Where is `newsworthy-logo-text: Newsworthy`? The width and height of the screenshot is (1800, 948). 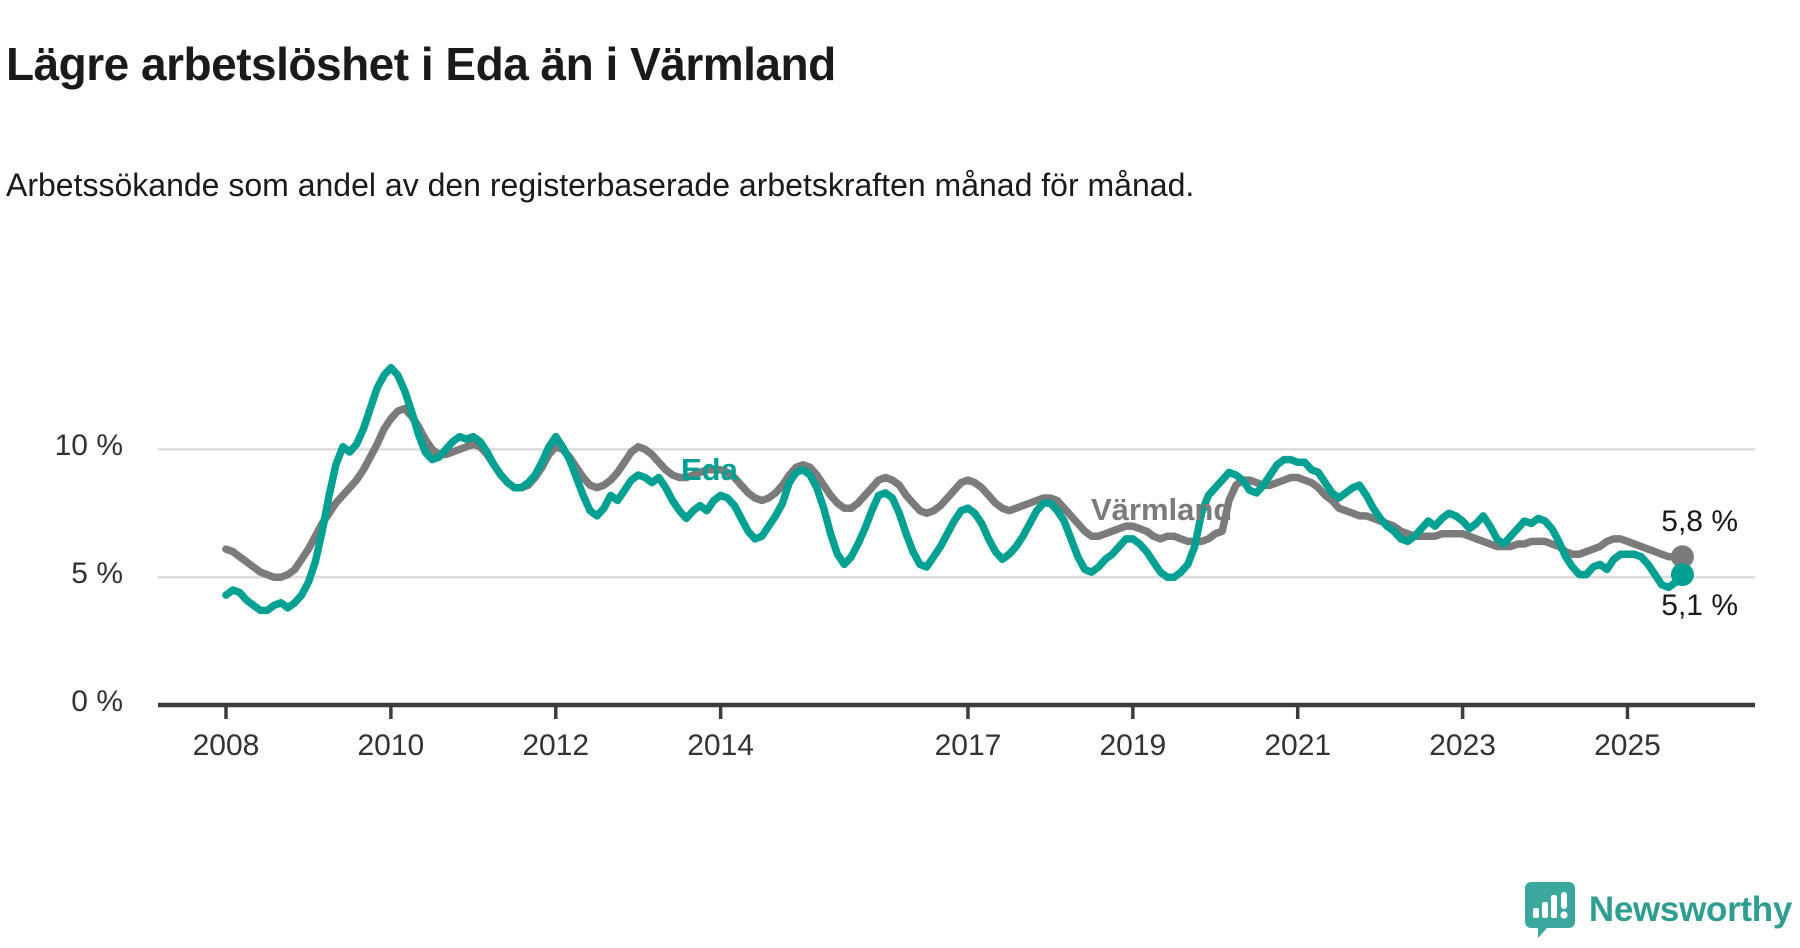 newsworthy-logo-text: Newsworthy is located at coordinates (1690, 909).